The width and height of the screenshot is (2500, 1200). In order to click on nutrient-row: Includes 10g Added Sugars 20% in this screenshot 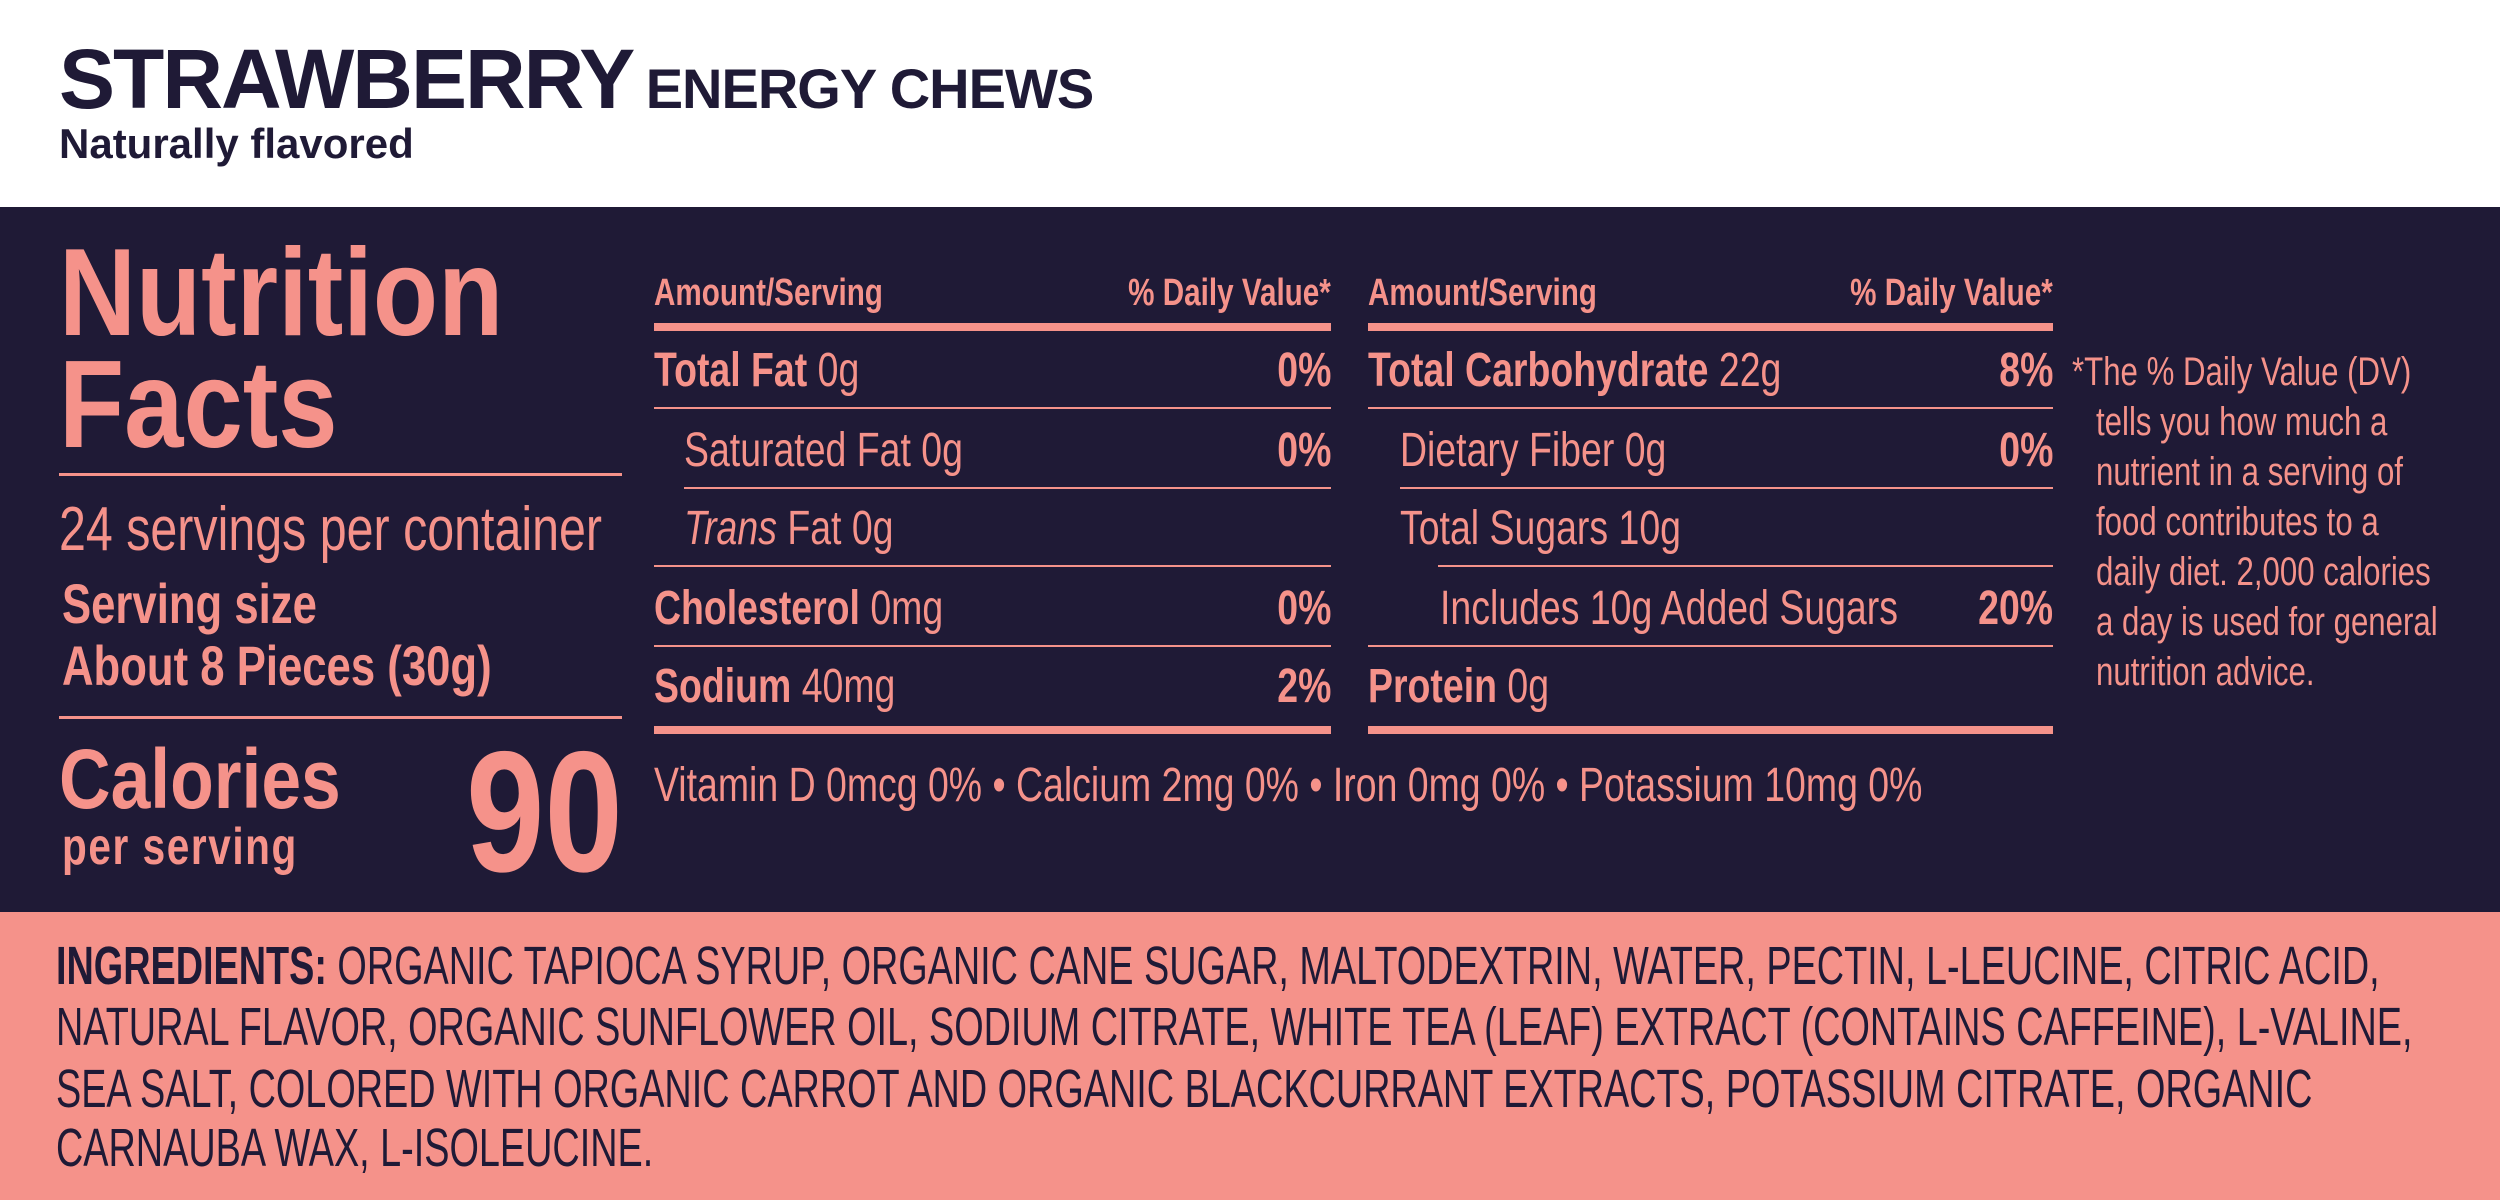, I will do `click(1746, 608)`.